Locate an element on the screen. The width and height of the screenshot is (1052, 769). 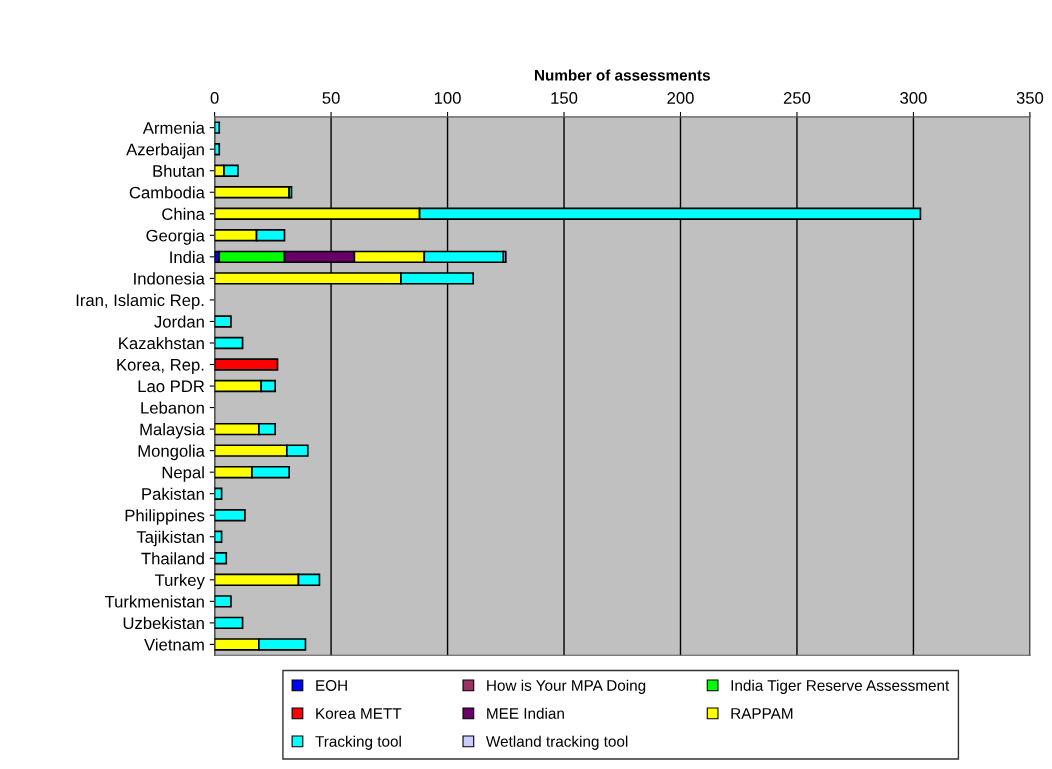
x-tick-label: 300 is located at coordinates (913, 98).